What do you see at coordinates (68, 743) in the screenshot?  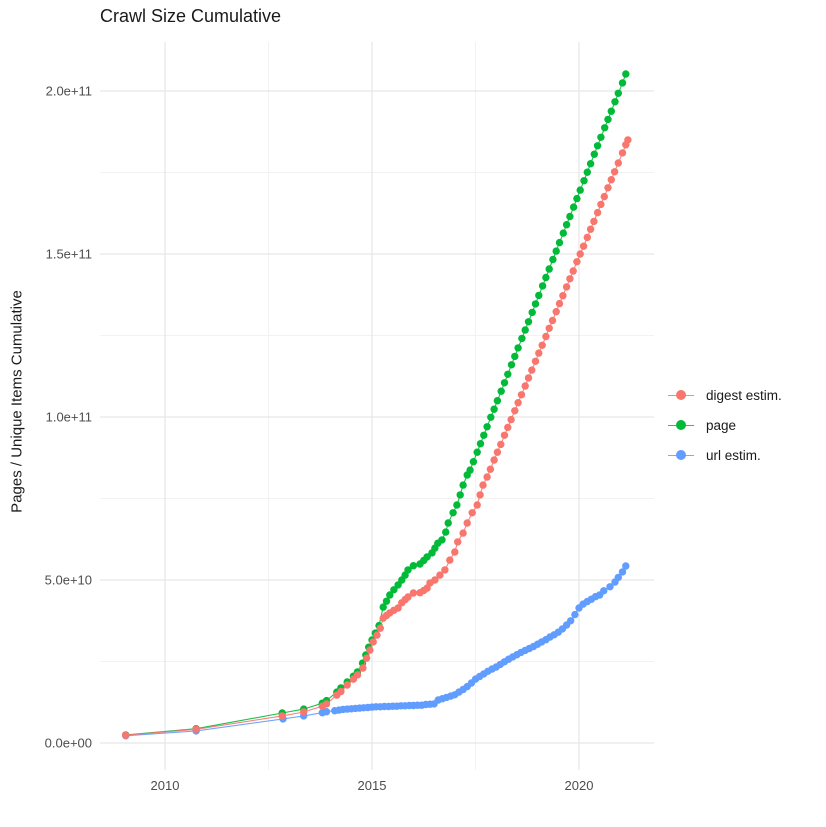 I see `y-tick-label: 0.0e+00` at bounding box center [68, 743].